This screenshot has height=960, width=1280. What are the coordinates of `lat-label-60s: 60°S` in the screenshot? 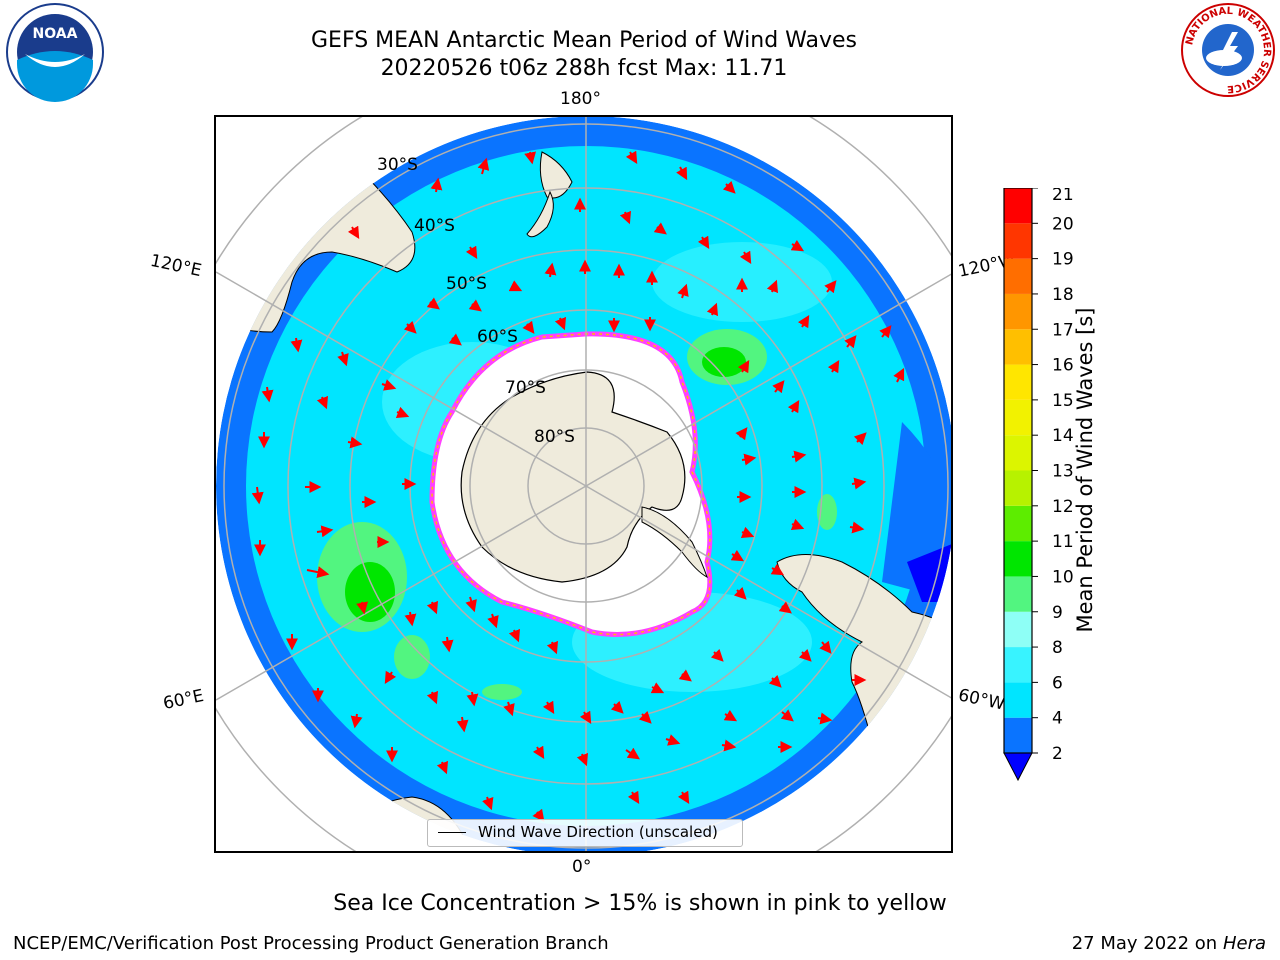 It's located at (497, 337).